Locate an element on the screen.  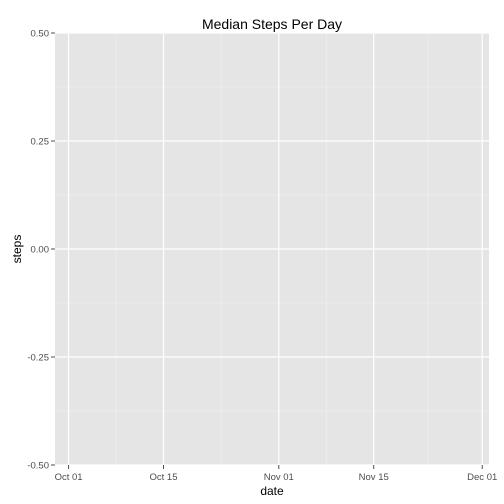
chart-title: Median Steps Per Day is located at coordinates (272, 24).